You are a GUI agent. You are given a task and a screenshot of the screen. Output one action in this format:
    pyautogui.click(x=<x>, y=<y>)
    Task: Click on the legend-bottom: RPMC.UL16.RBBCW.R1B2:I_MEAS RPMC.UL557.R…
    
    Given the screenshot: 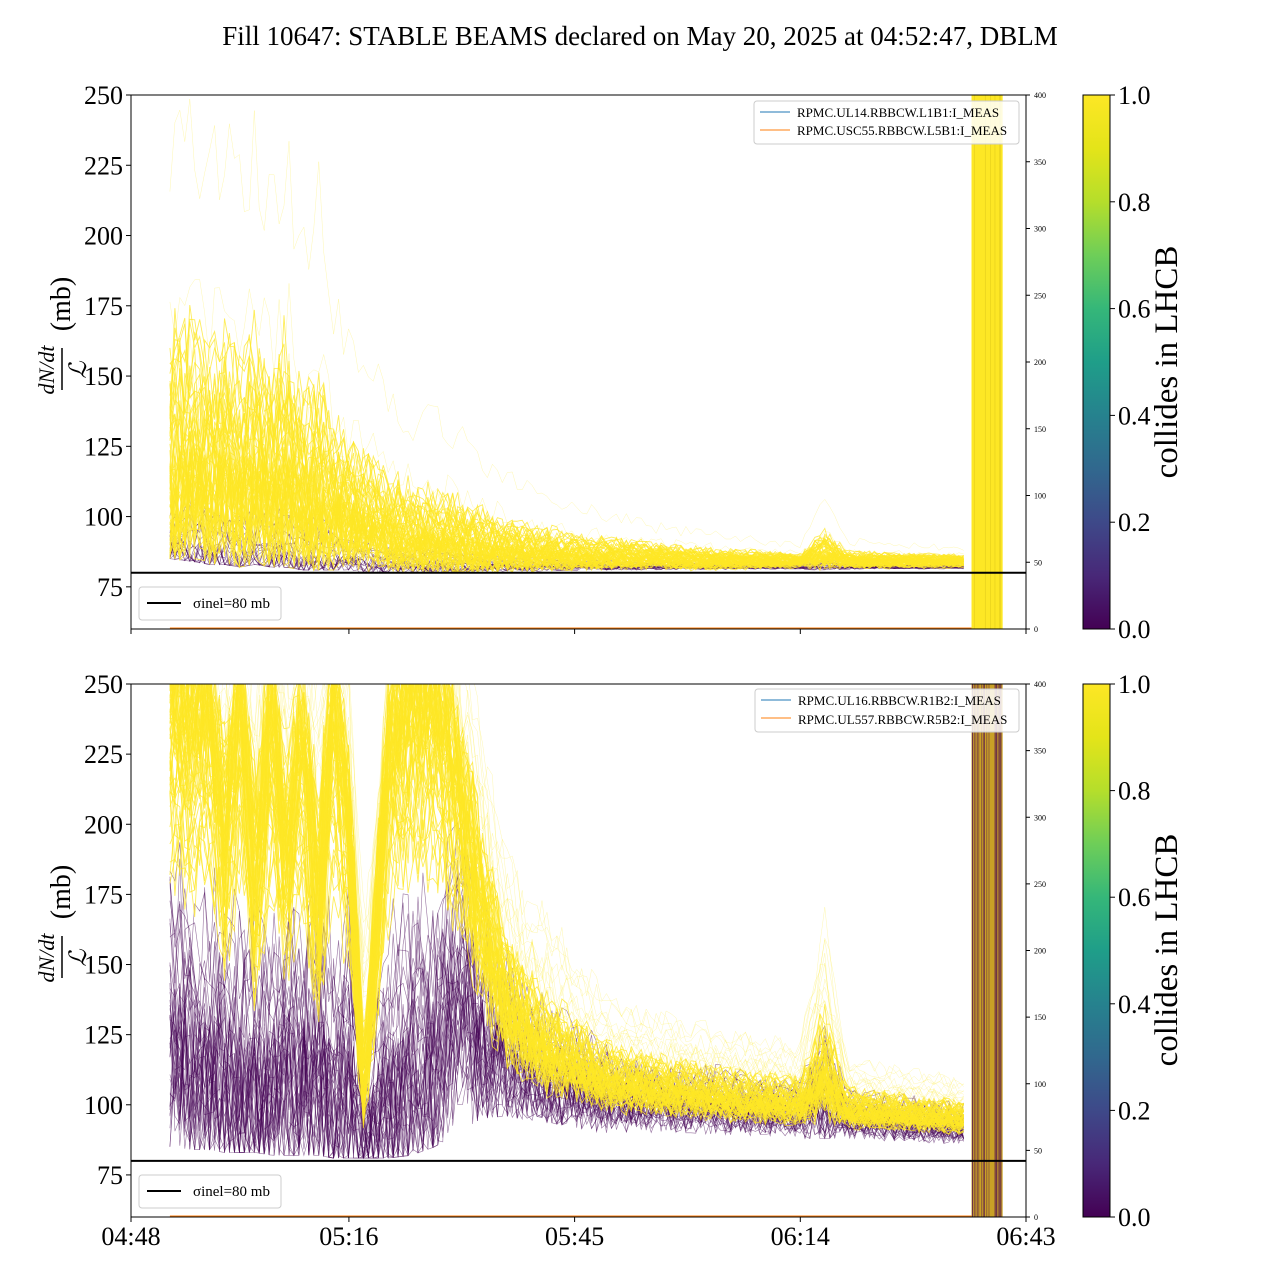 What is the action you would take?
    pyautogui.click(x=887, y=710)
    